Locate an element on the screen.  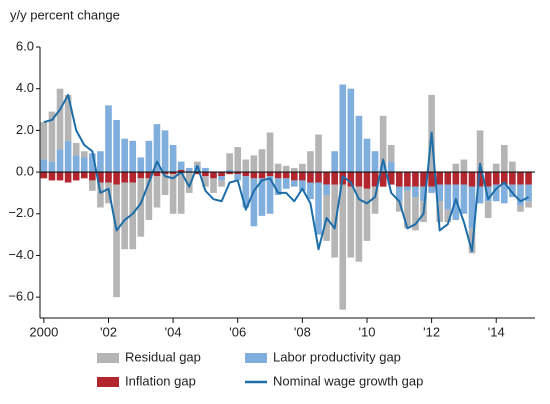
y-axis-label: y/y percent change is located at coordinates (65, 14).